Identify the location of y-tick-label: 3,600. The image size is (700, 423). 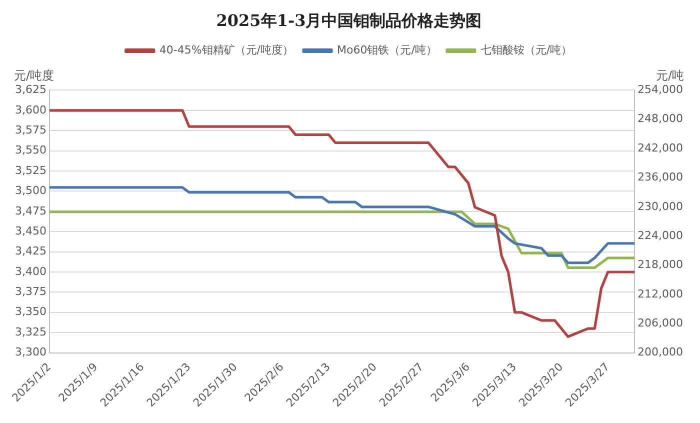
(30, 109).